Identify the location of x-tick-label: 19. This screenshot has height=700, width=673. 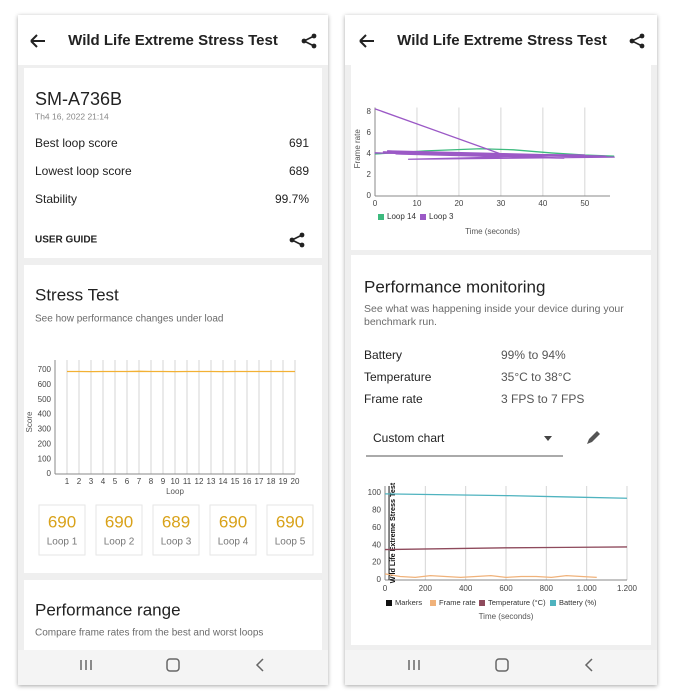
(283, 481).